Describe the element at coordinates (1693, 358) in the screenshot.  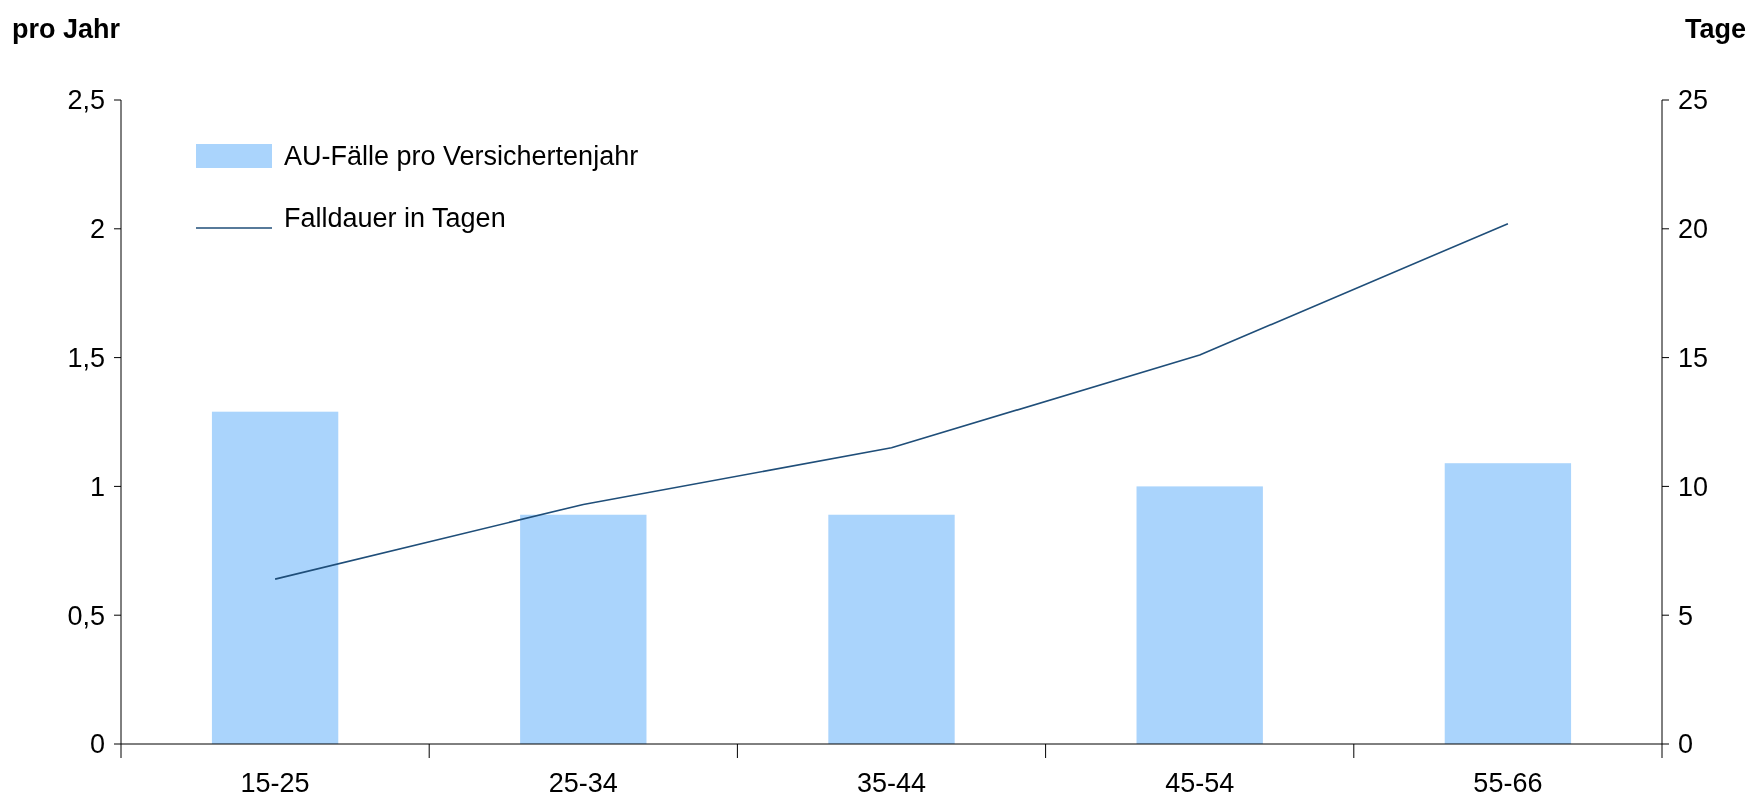
I see `y2-tick-label: 15` at that location.